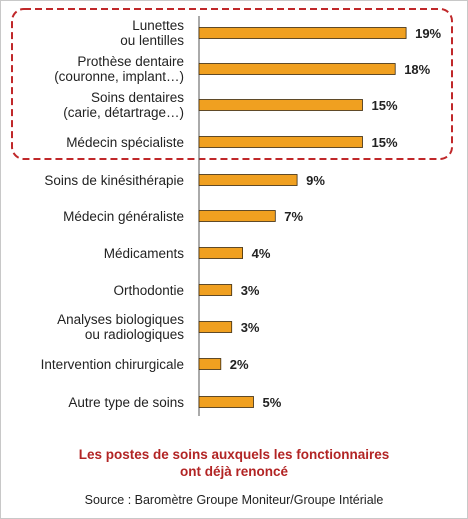 The image size is (468, 519). I want to click on category-label-5: Médecin généraliste, so click(123, 216).